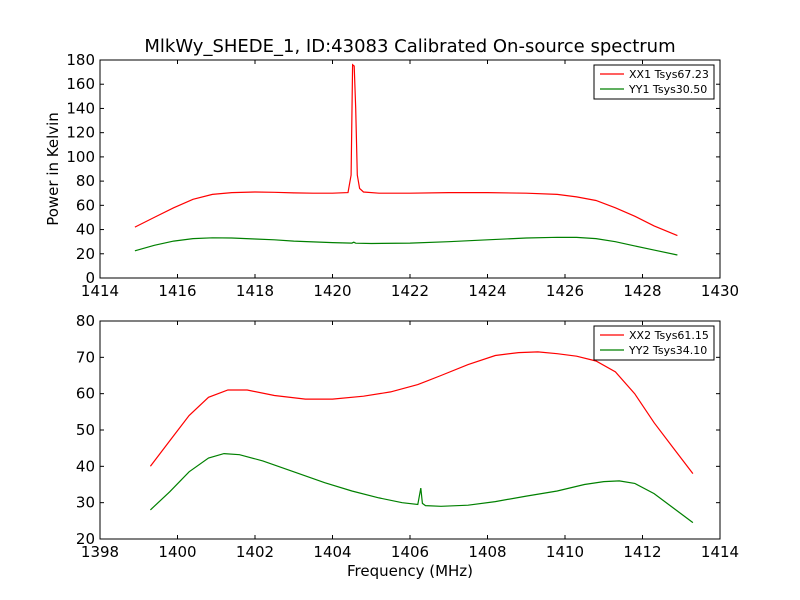 Image resolution: width=800 pixels, height=600 pixels. Describe the element at coordinates (177, 291) in the screenshot. I see `x-tick-label: 1416` at that location.